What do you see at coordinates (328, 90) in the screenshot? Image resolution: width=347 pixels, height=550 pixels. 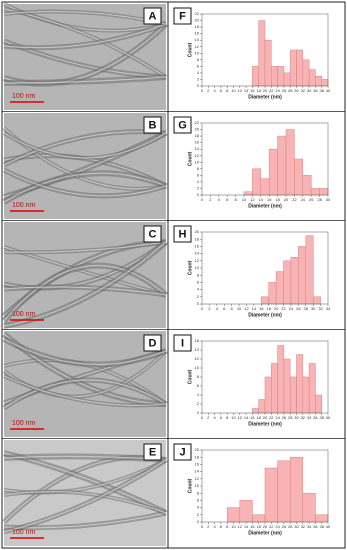 I see `x-tick-label: 40` at bounding box center [328, 90].